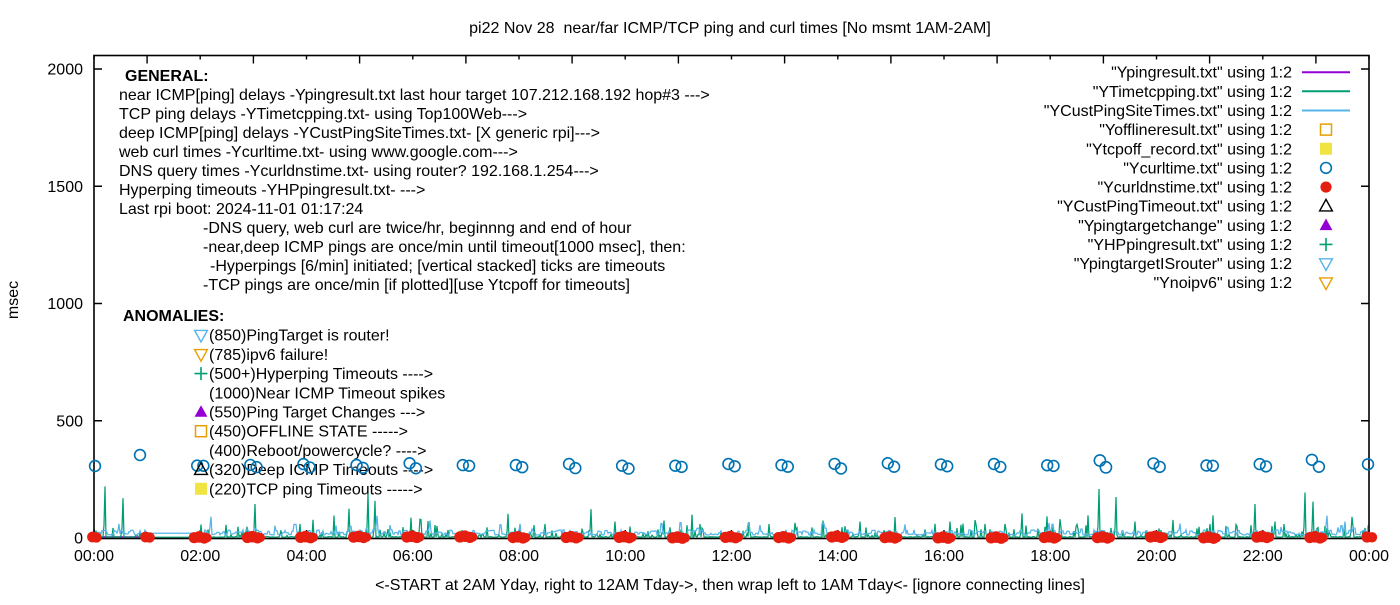  Describe the element at coordinates (268, 355) in the screenshot. I see `svg-text: (785)ipv6 failure!` at that location.